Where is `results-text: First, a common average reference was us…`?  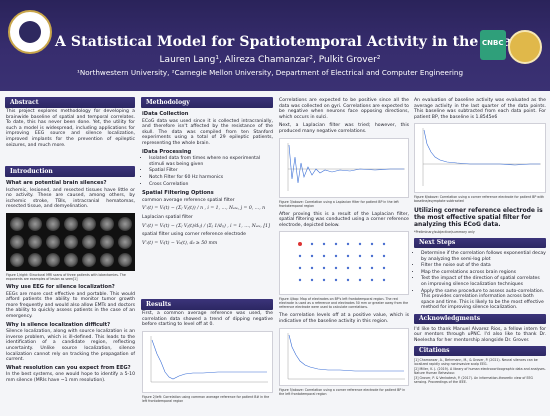 results-text: First, a common average reference was us… is located at coordinates (207, 319).